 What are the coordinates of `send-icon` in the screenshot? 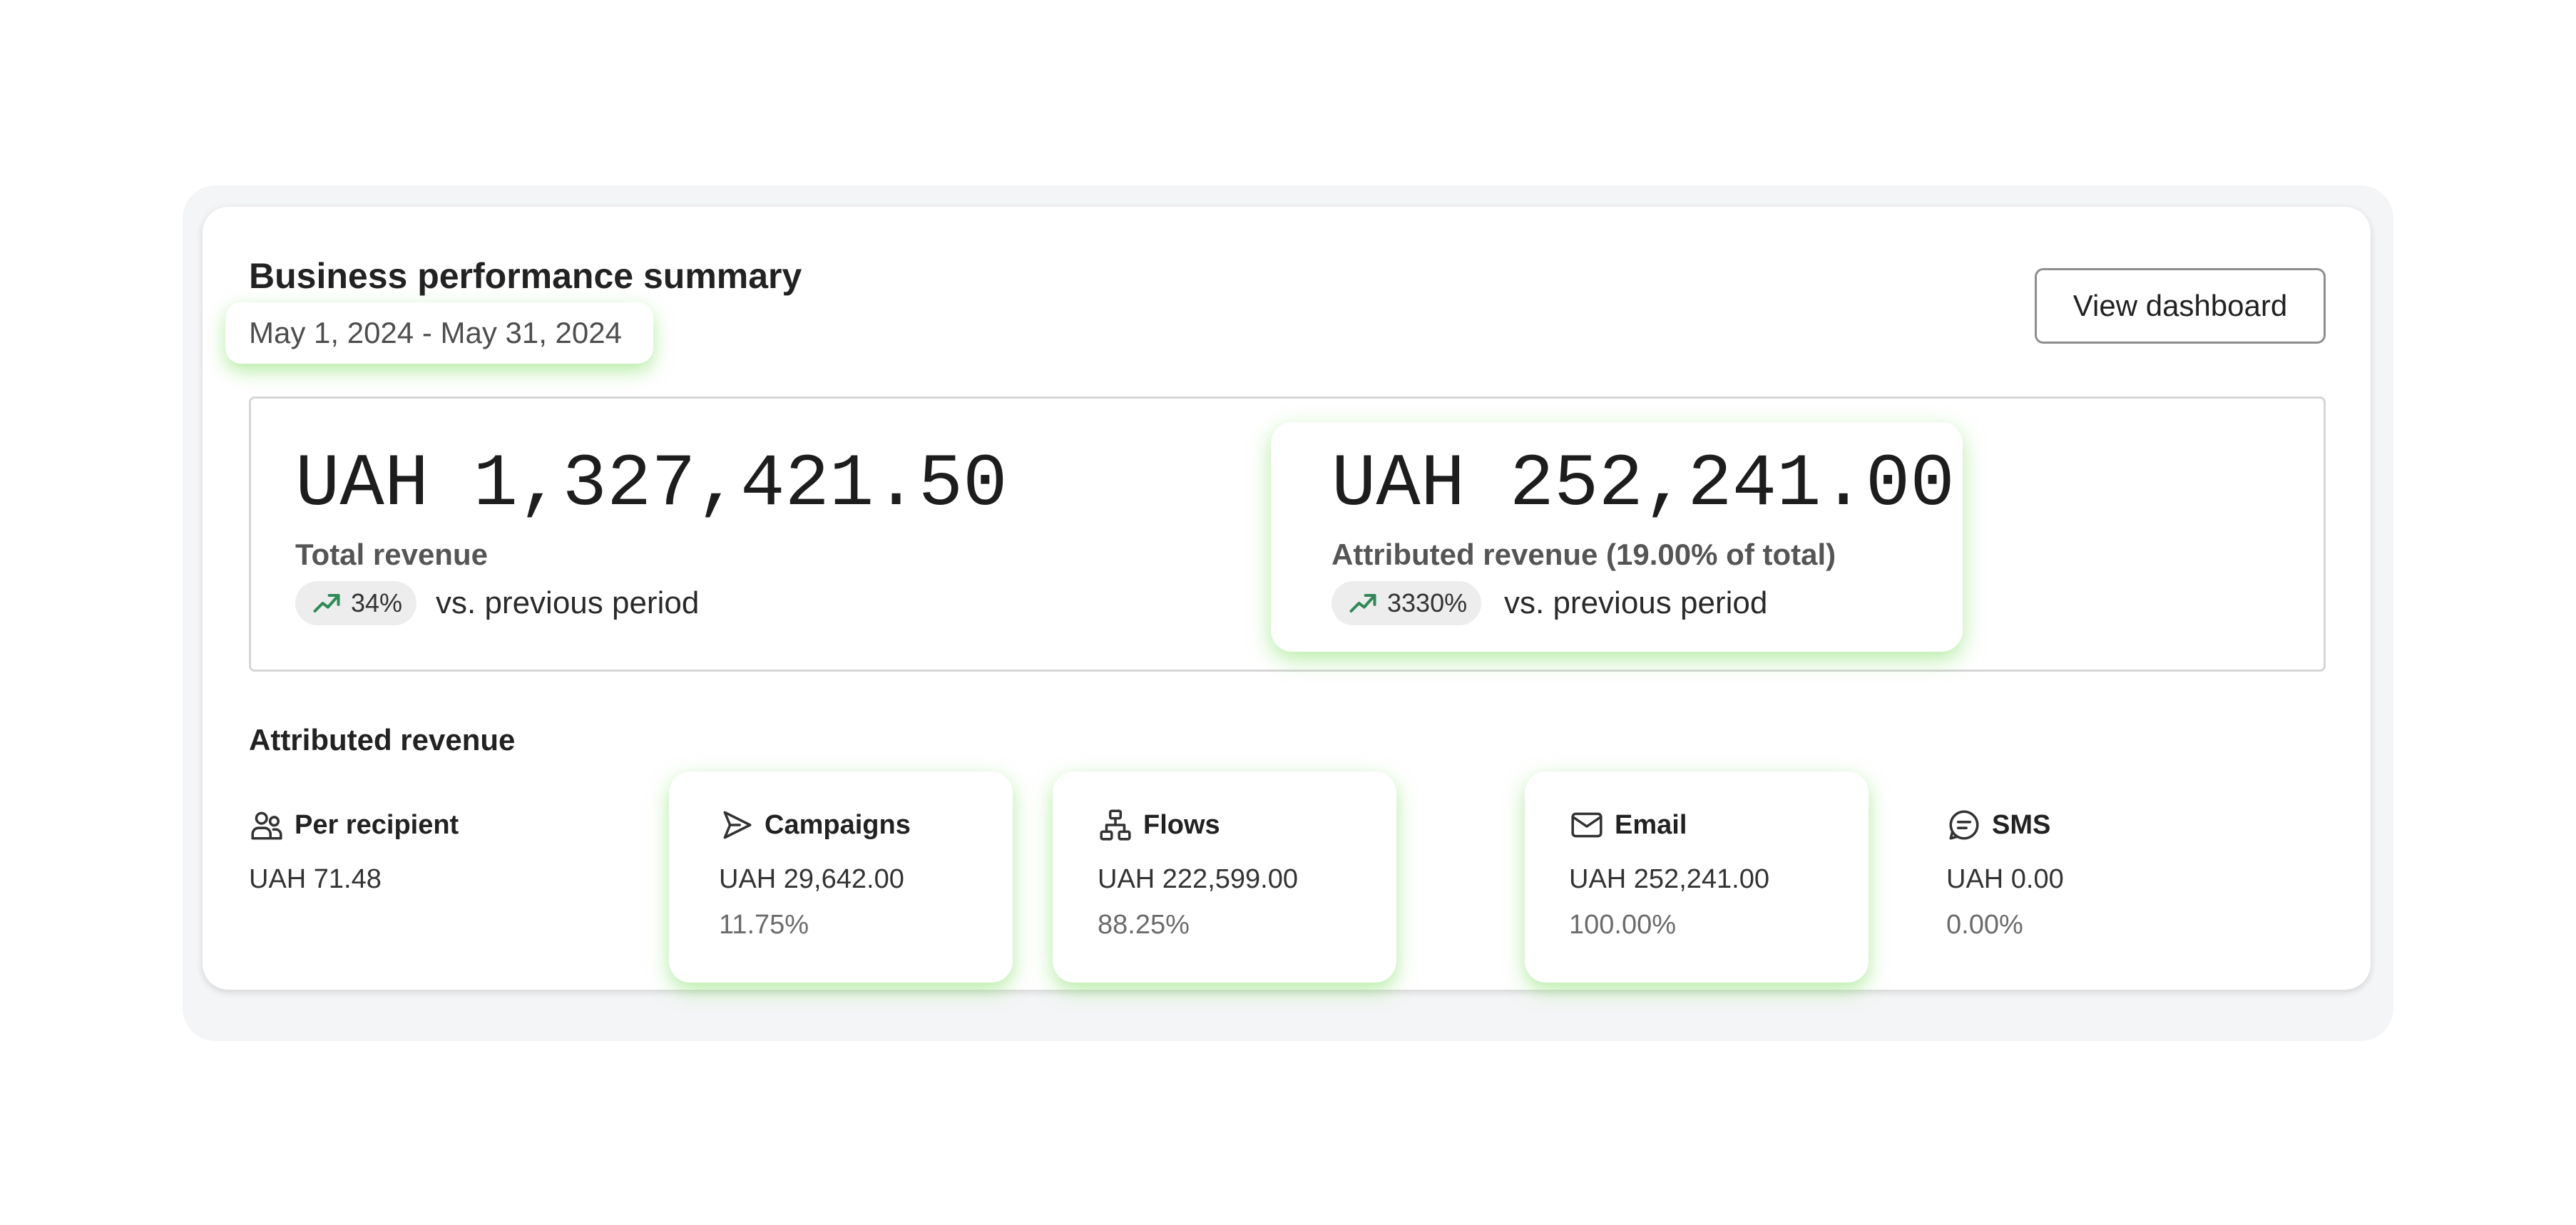 It's located at (738, 825).